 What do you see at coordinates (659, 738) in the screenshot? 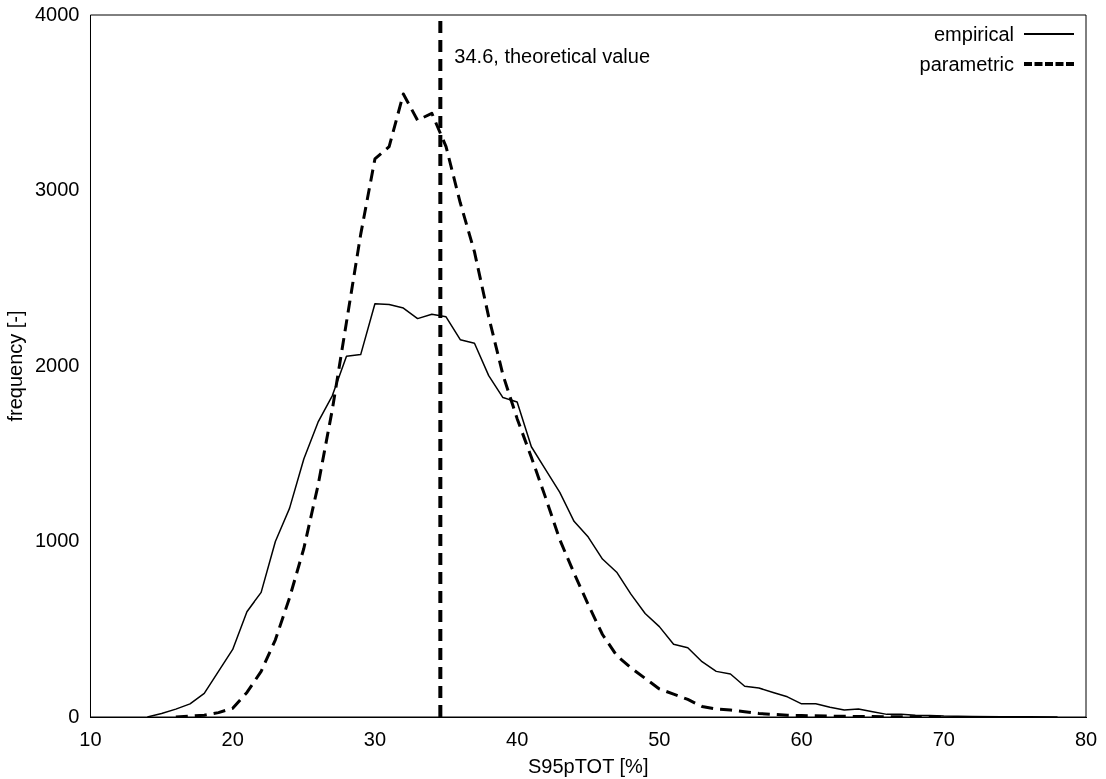
I see `x-tick-label: 50` at bounding box center [659, 738].